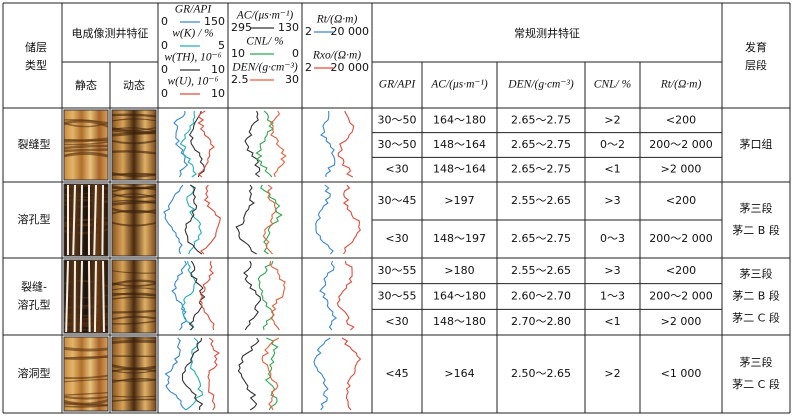 This screenshot has height=420, width=802. I want to click on curve-max: 20 000, so click(350, 31).